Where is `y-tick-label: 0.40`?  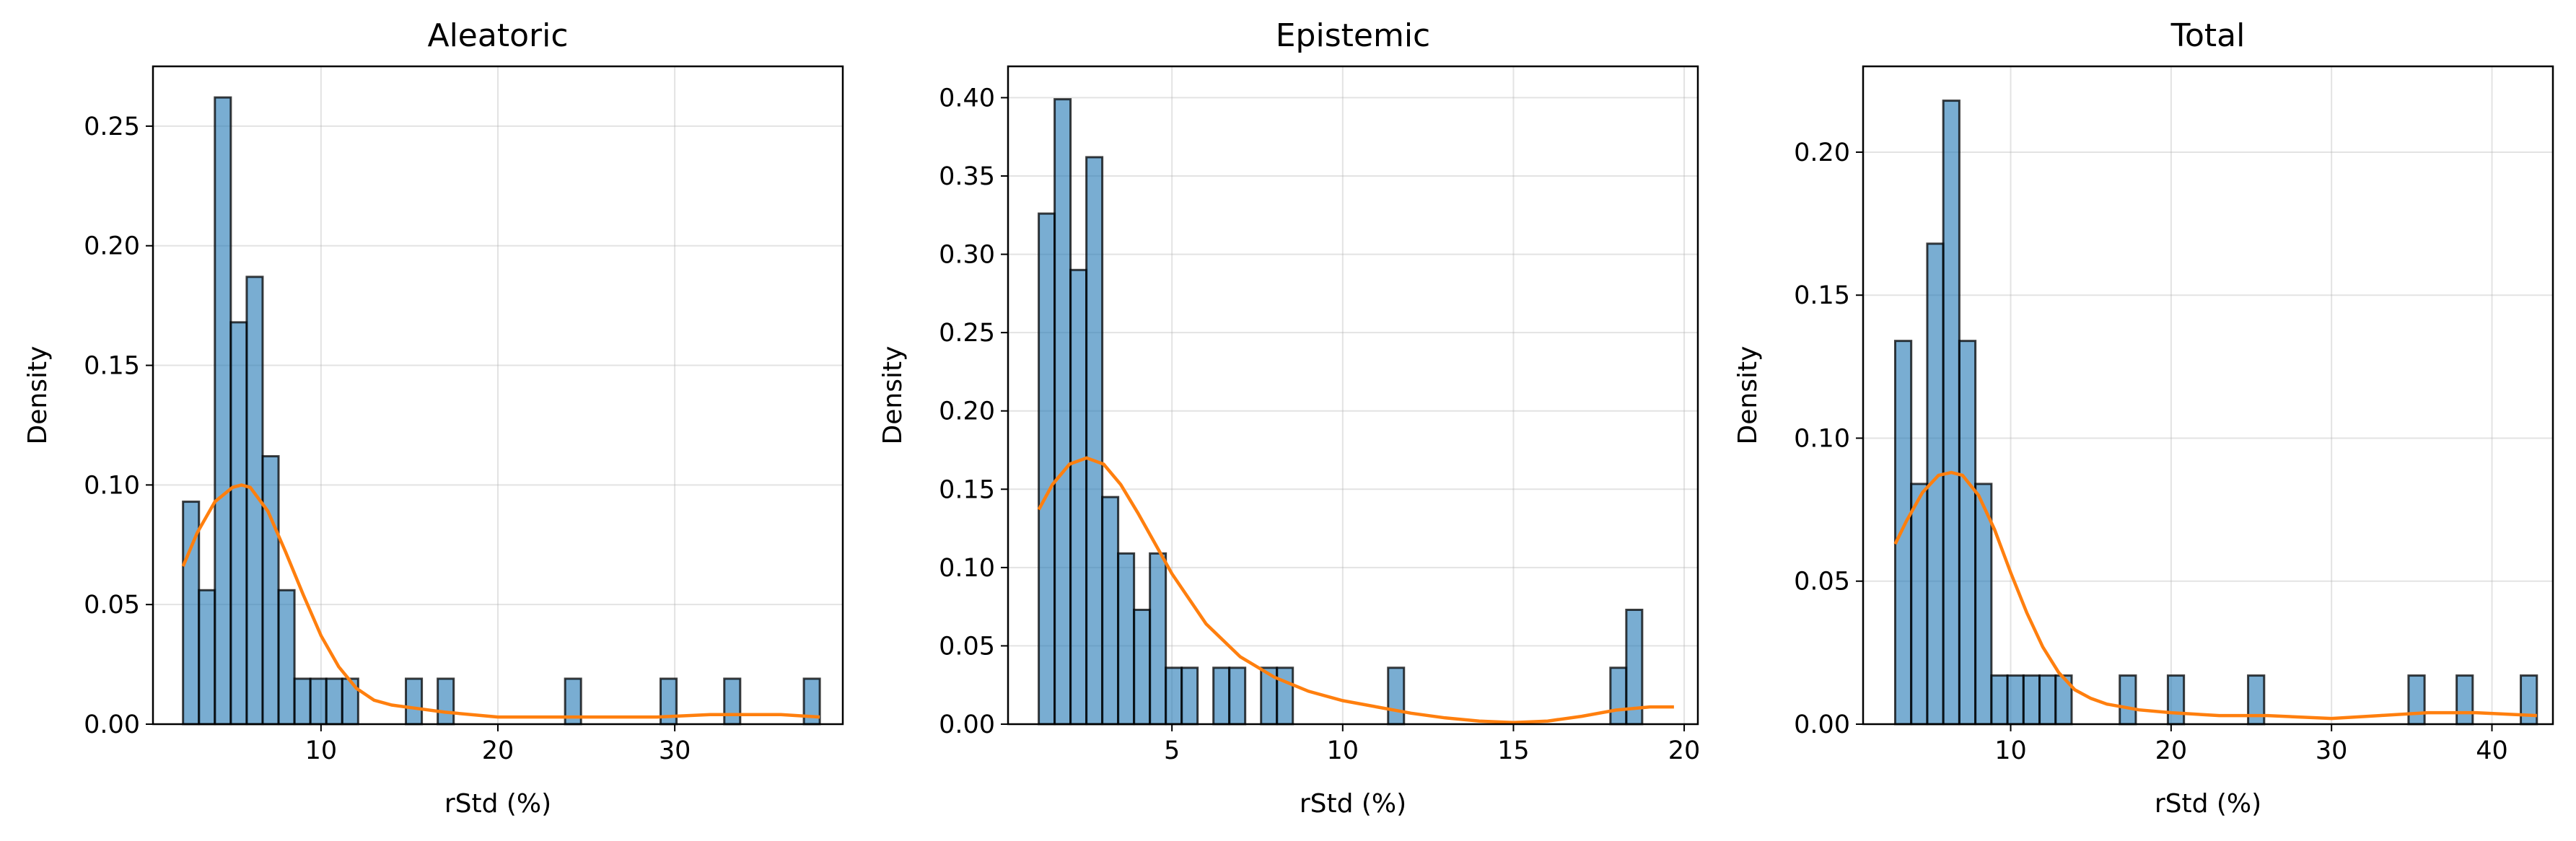 y-tick-label: 0.40 is located at coordinates (967, 98).